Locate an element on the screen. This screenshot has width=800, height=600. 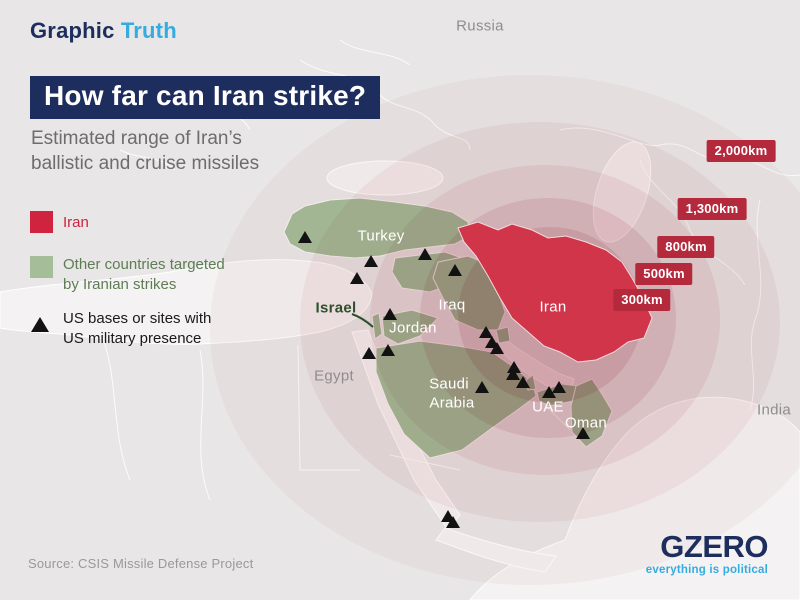
legend-swatch-iran is located at coordinates (41, 222).